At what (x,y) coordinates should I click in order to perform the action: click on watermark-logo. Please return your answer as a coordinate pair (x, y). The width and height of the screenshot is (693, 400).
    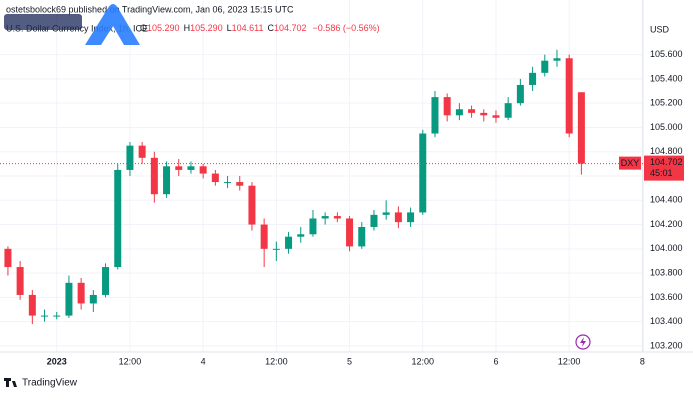
    Looking at the image, I should click on (72, 24).